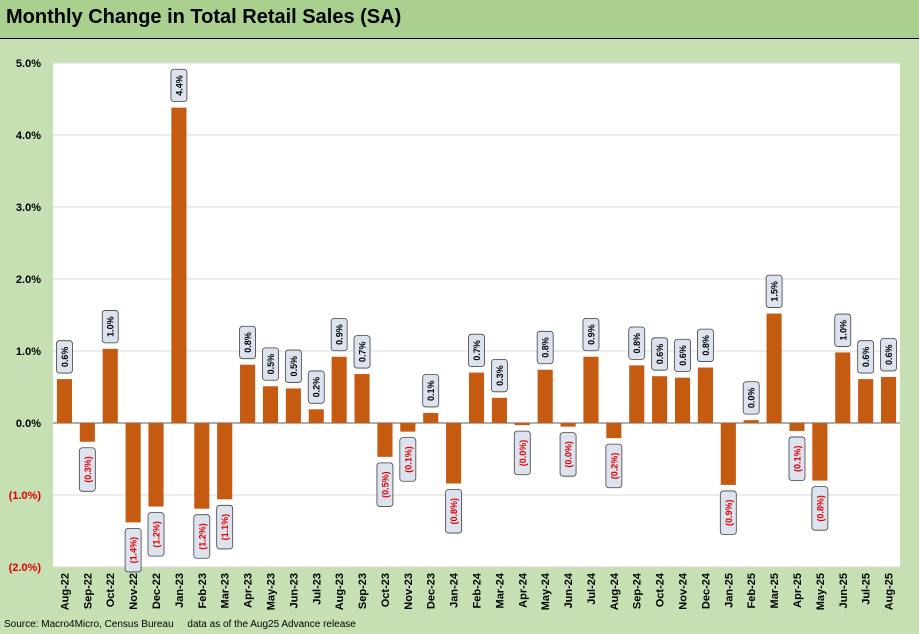  I want to click on data-label: 0.3%, so click(500, 375).